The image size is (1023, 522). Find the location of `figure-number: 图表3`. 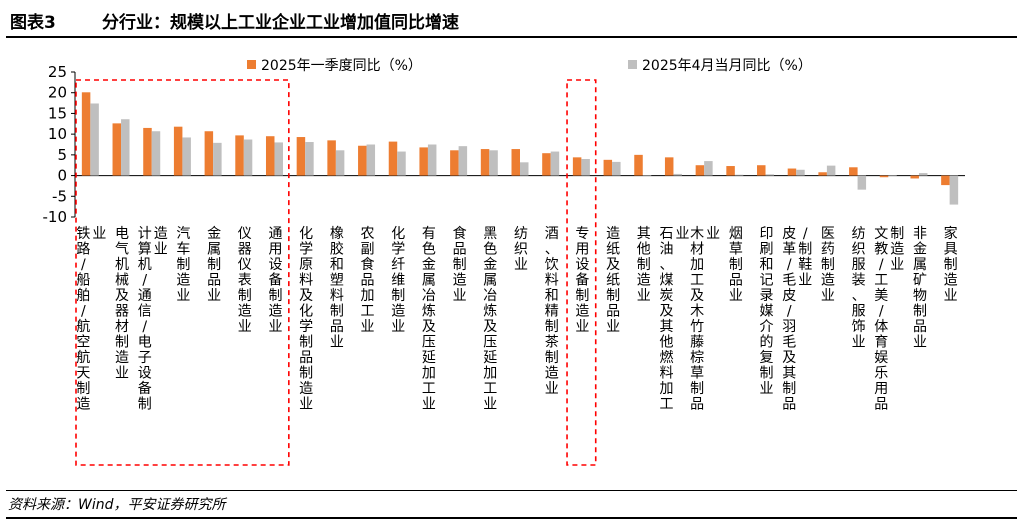

figure-number: 图表3 is located at coordinates (33, 23).